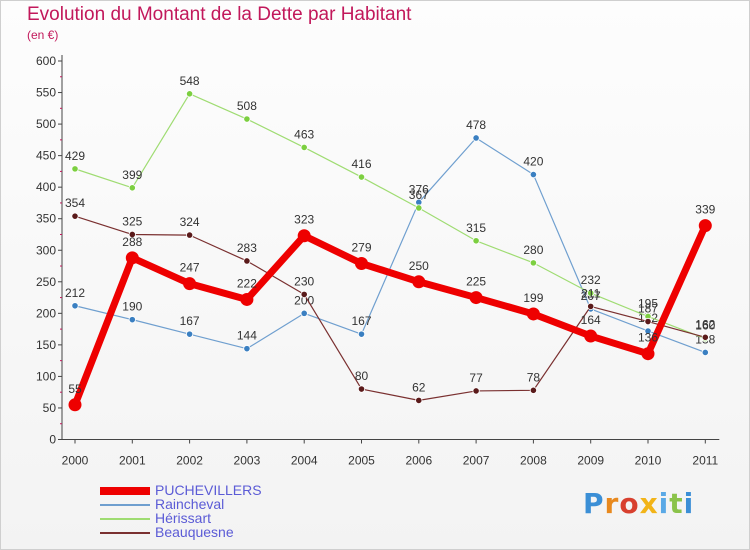 This screenshot has height=550, width=750. What do you see at coordinates (46, 313) in the screenshot?
I see `y-tick-label: 200` at bounding box center [46, 313].